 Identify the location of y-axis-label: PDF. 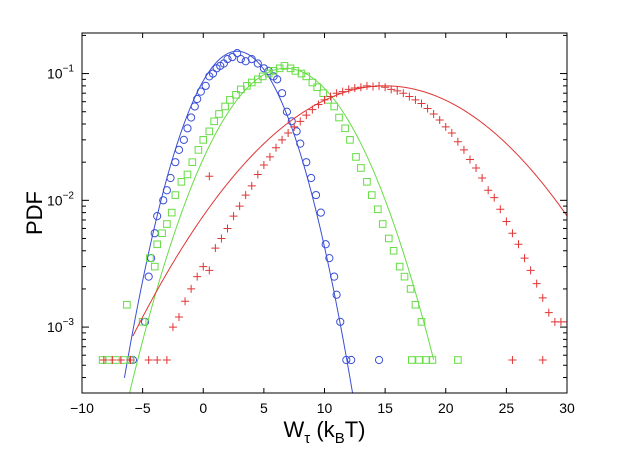
(34, 213).